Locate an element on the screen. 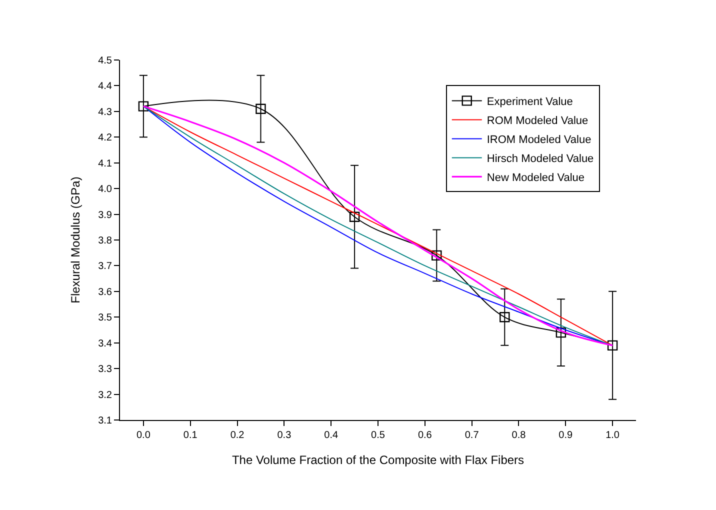  legend-label: IROM Modeled Value is located at coordinates (539, 140).